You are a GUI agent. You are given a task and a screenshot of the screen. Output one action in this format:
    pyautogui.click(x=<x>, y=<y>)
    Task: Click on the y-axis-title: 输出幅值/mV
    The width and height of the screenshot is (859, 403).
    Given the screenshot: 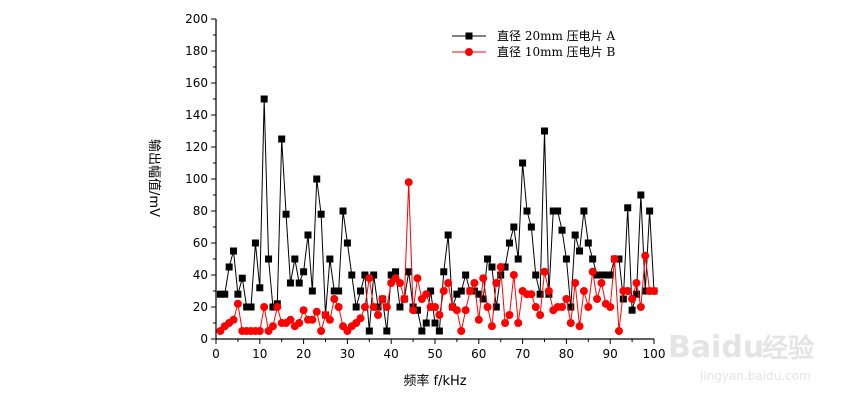 What is the action you would take?
    pyautogui.click(x=154, y=178)
    